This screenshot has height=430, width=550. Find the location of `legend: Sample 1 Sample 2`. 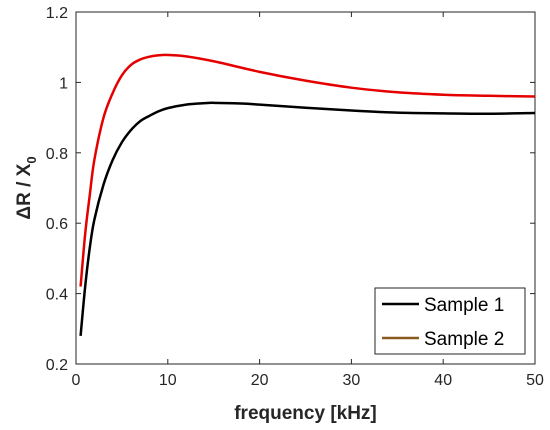

legend: Sample 1 Sample 2 is located at coordinates (450, 321).